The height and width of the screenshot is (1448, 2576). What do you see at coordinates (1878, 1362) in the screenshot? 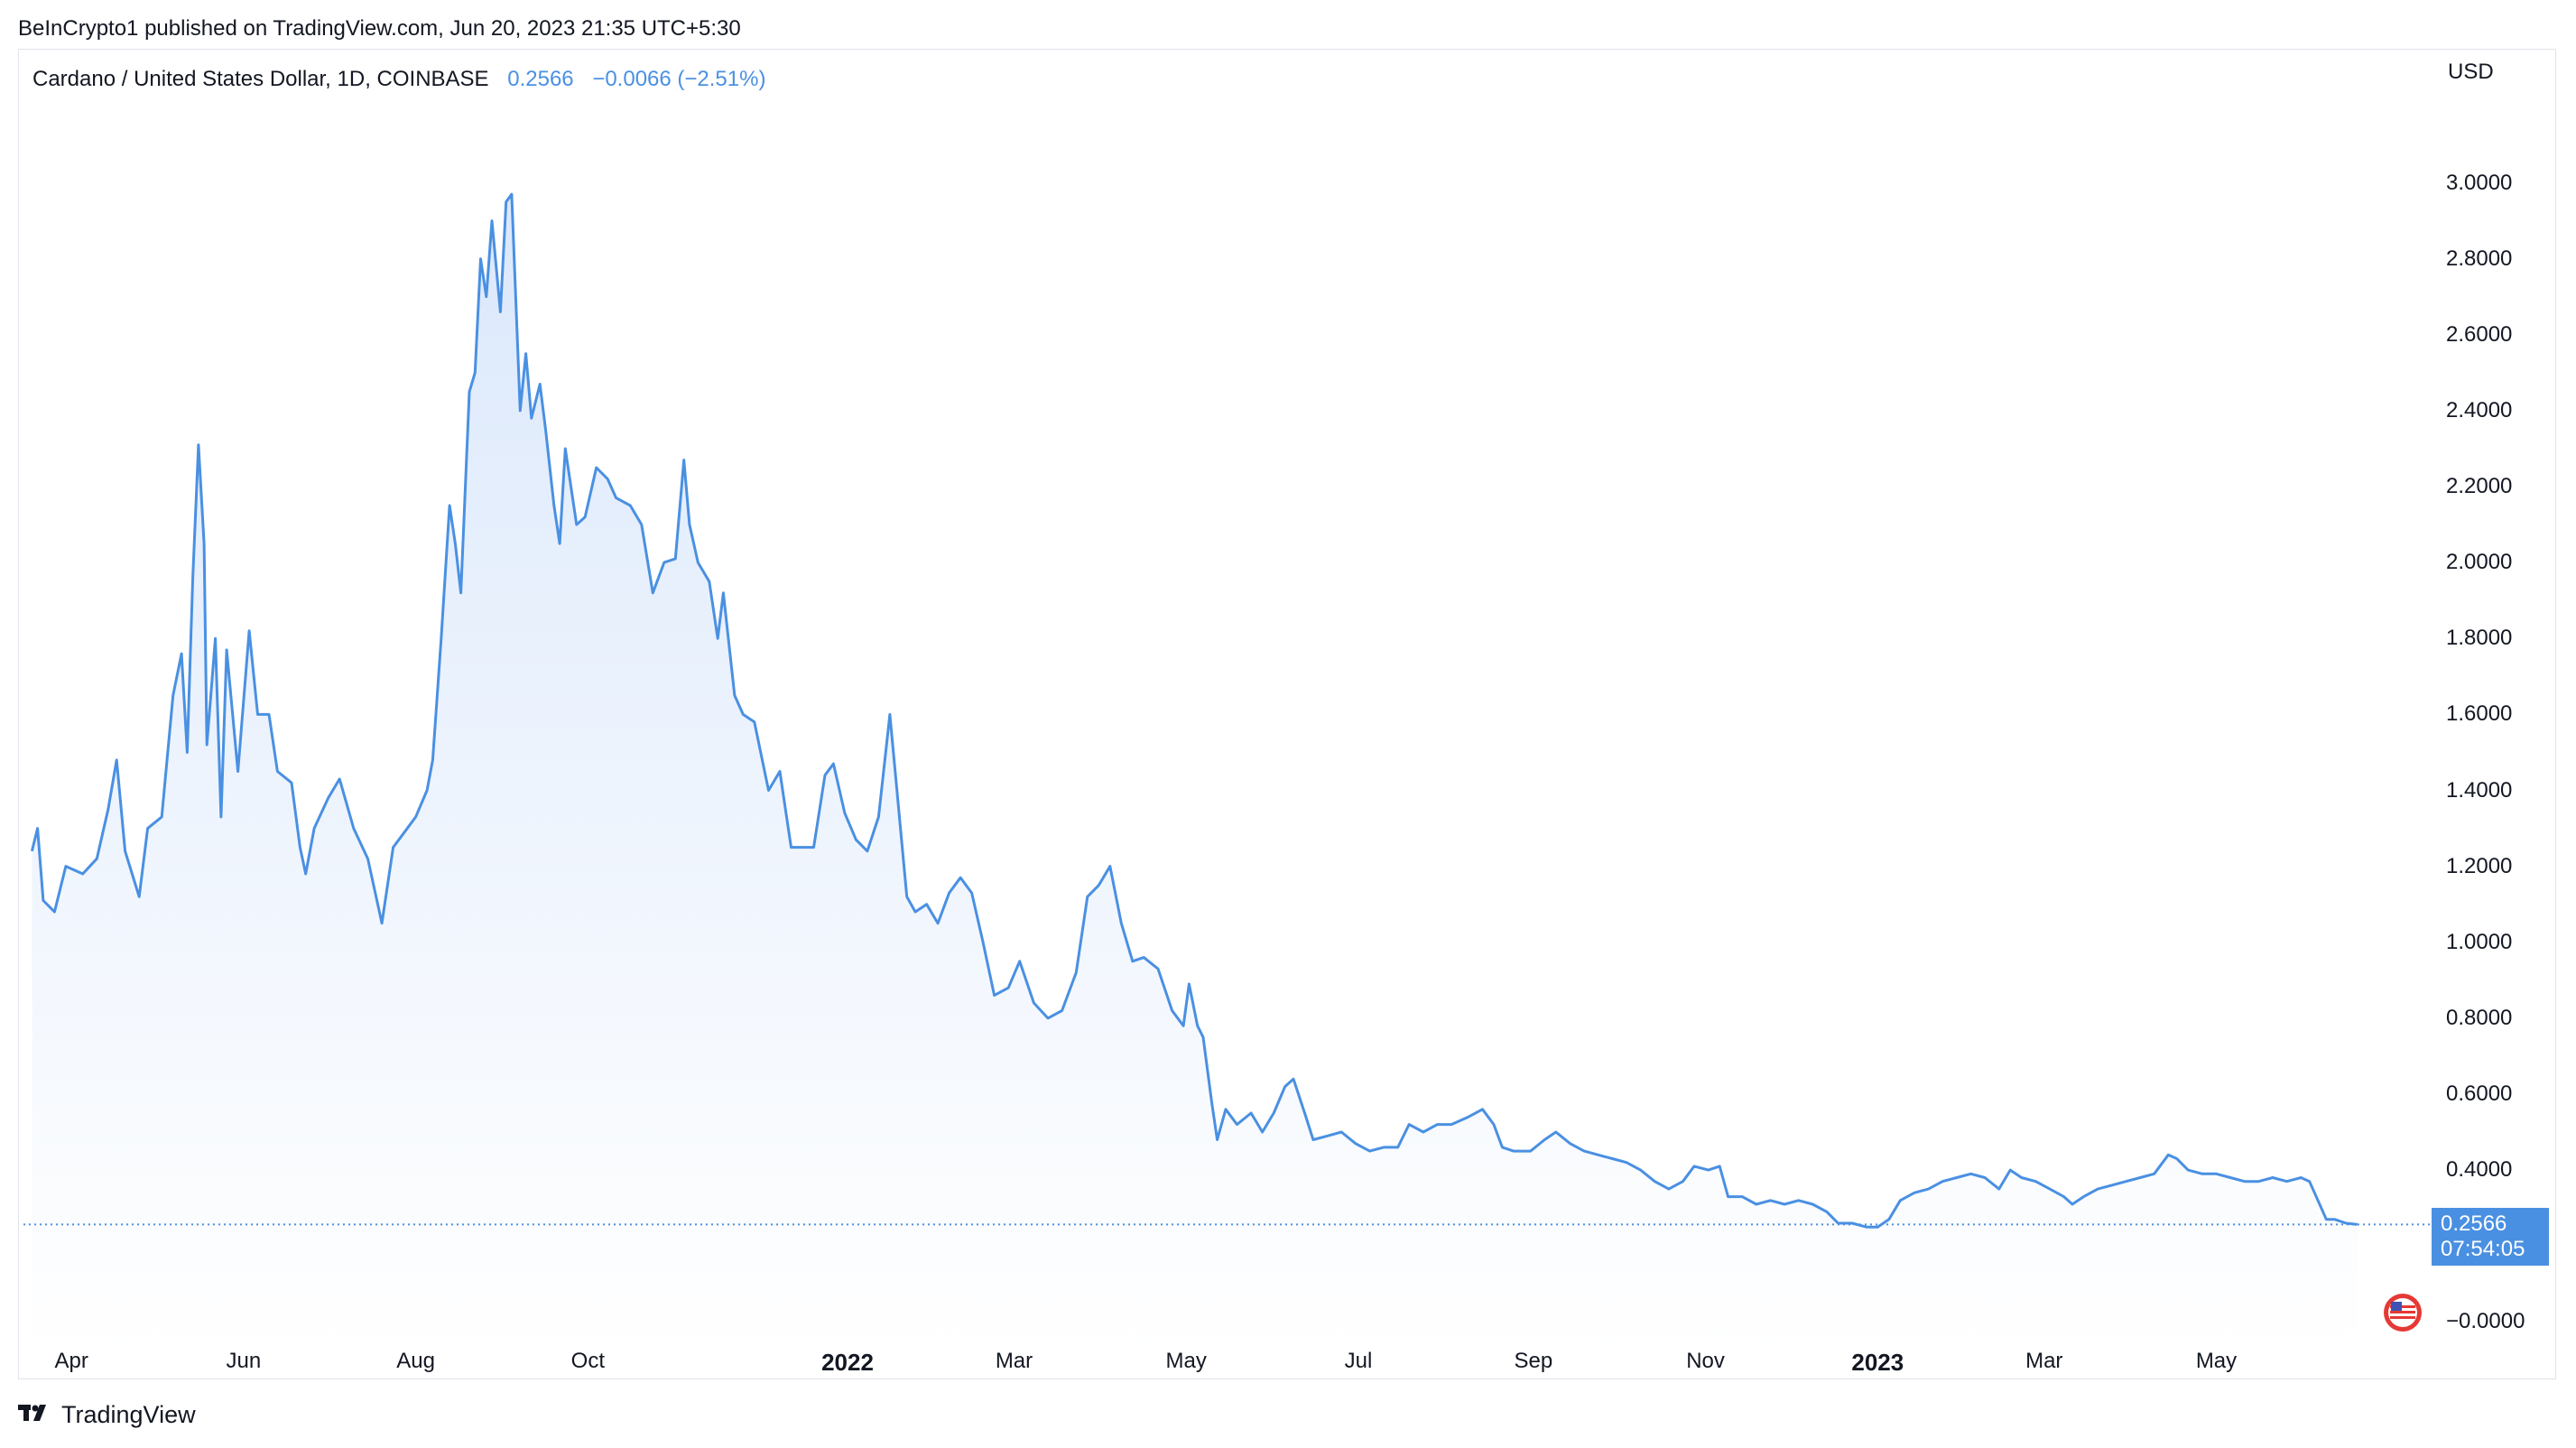
I see `x-tick-label: 2023` at bounding box center [1878, 1362].